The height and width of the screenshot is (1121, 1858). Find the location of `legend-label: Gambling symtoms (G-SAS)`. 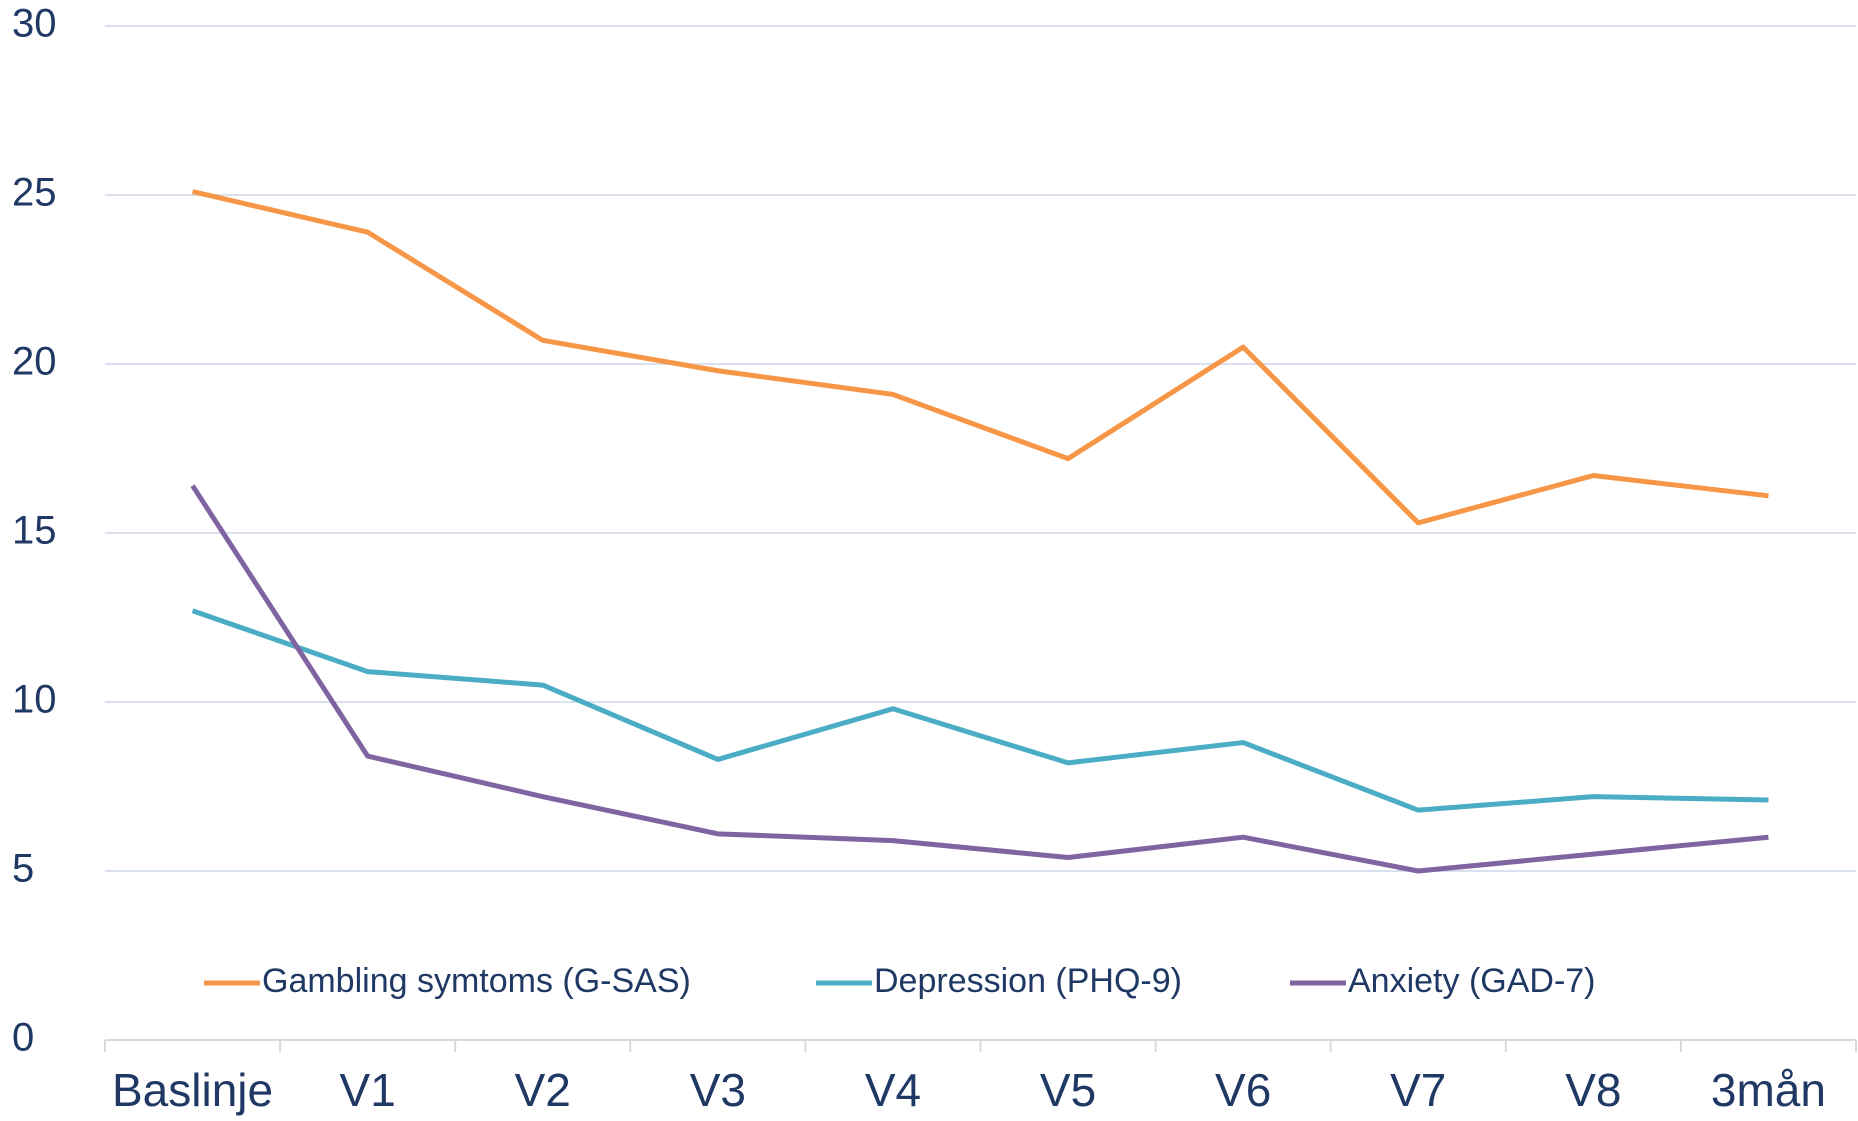

legend-label: Gambling symtoms (G-SAS) is located at coordinates (476, 981).